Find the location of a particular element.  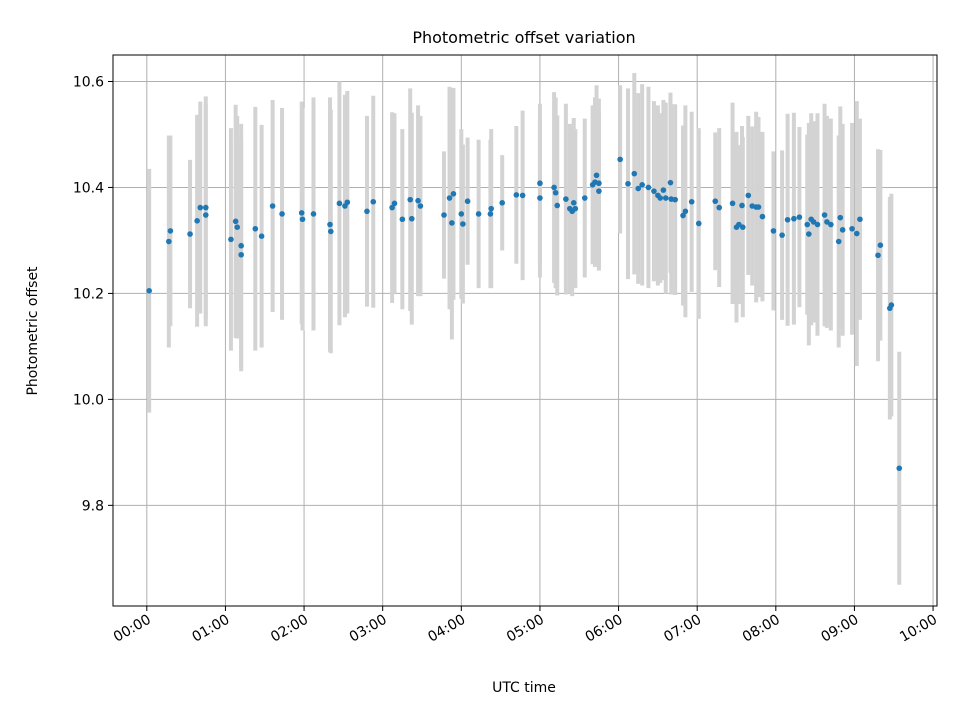

x-tick-label: 10:00 is located at coordinates (918, 629).